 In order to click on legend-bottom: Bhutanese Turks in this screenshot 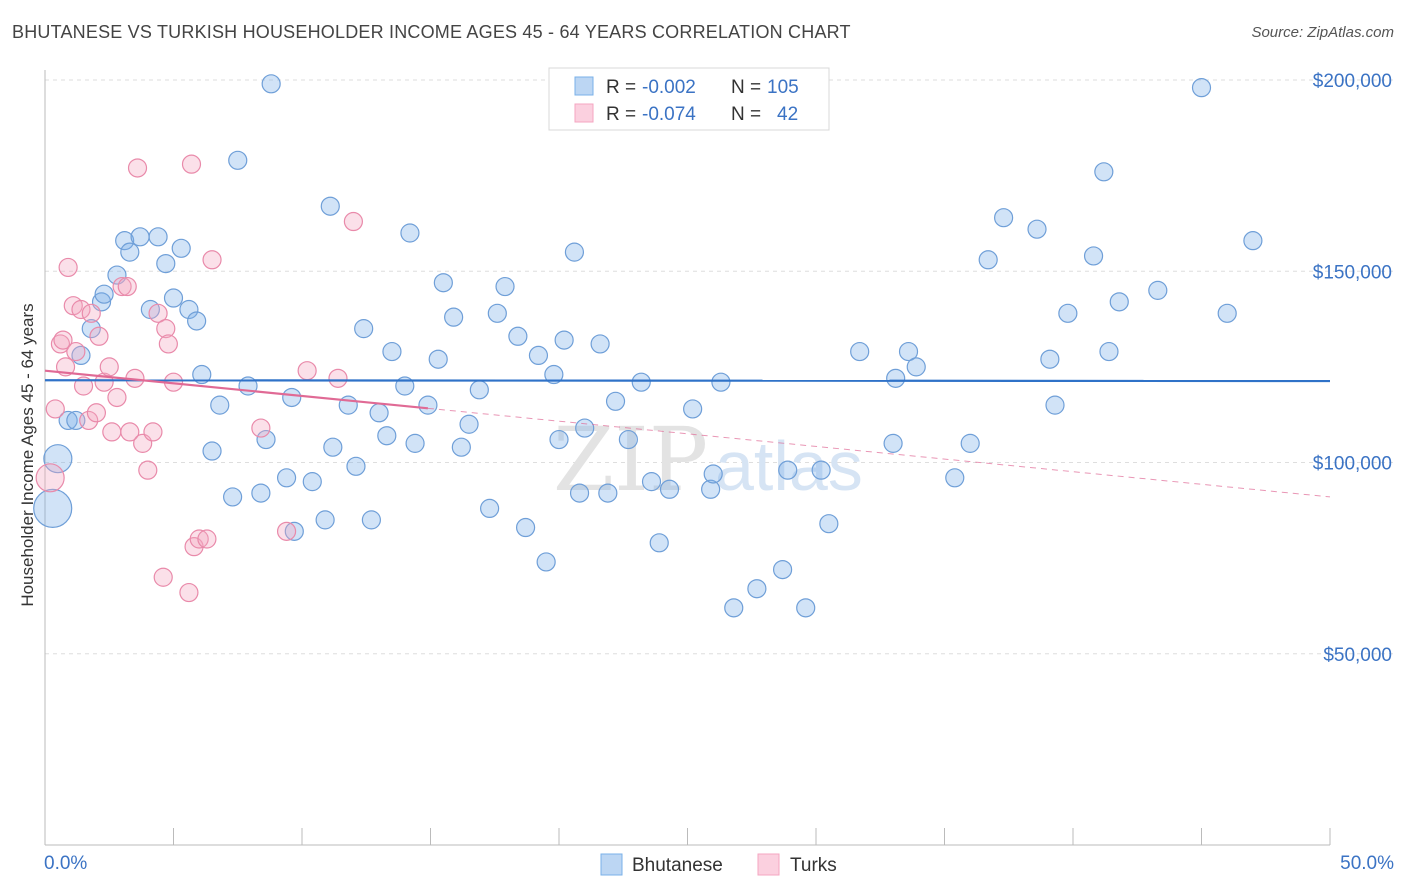, I will do `click(718, 864)`.